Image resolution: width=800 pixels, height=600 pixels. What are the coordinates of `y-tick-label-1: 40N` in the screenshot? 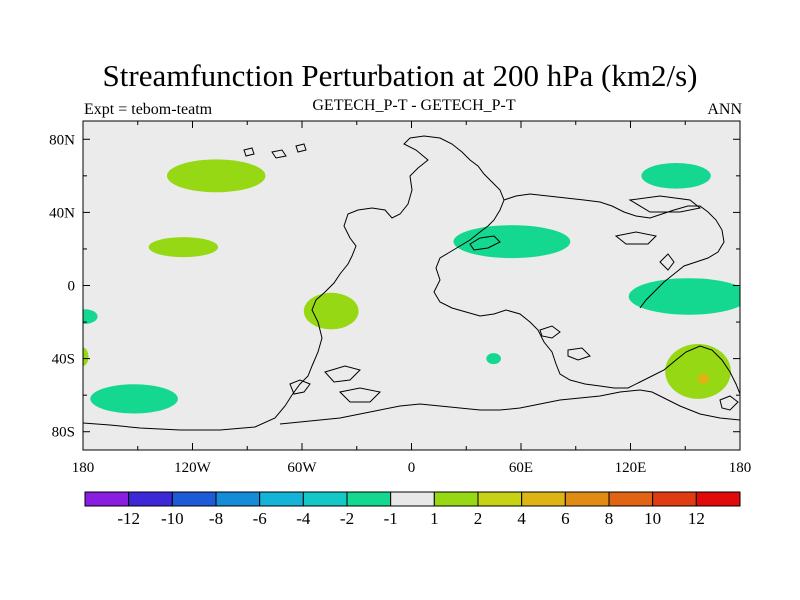 It's located at (62, 213).